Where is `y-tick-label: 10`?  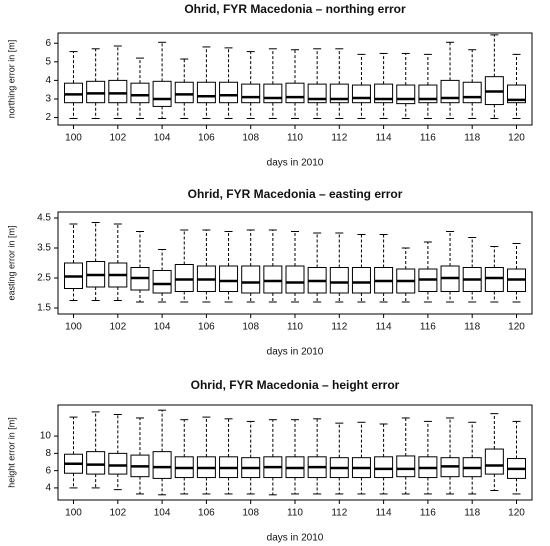
y-tick-label: 10 is located at coordinates (46, 436).